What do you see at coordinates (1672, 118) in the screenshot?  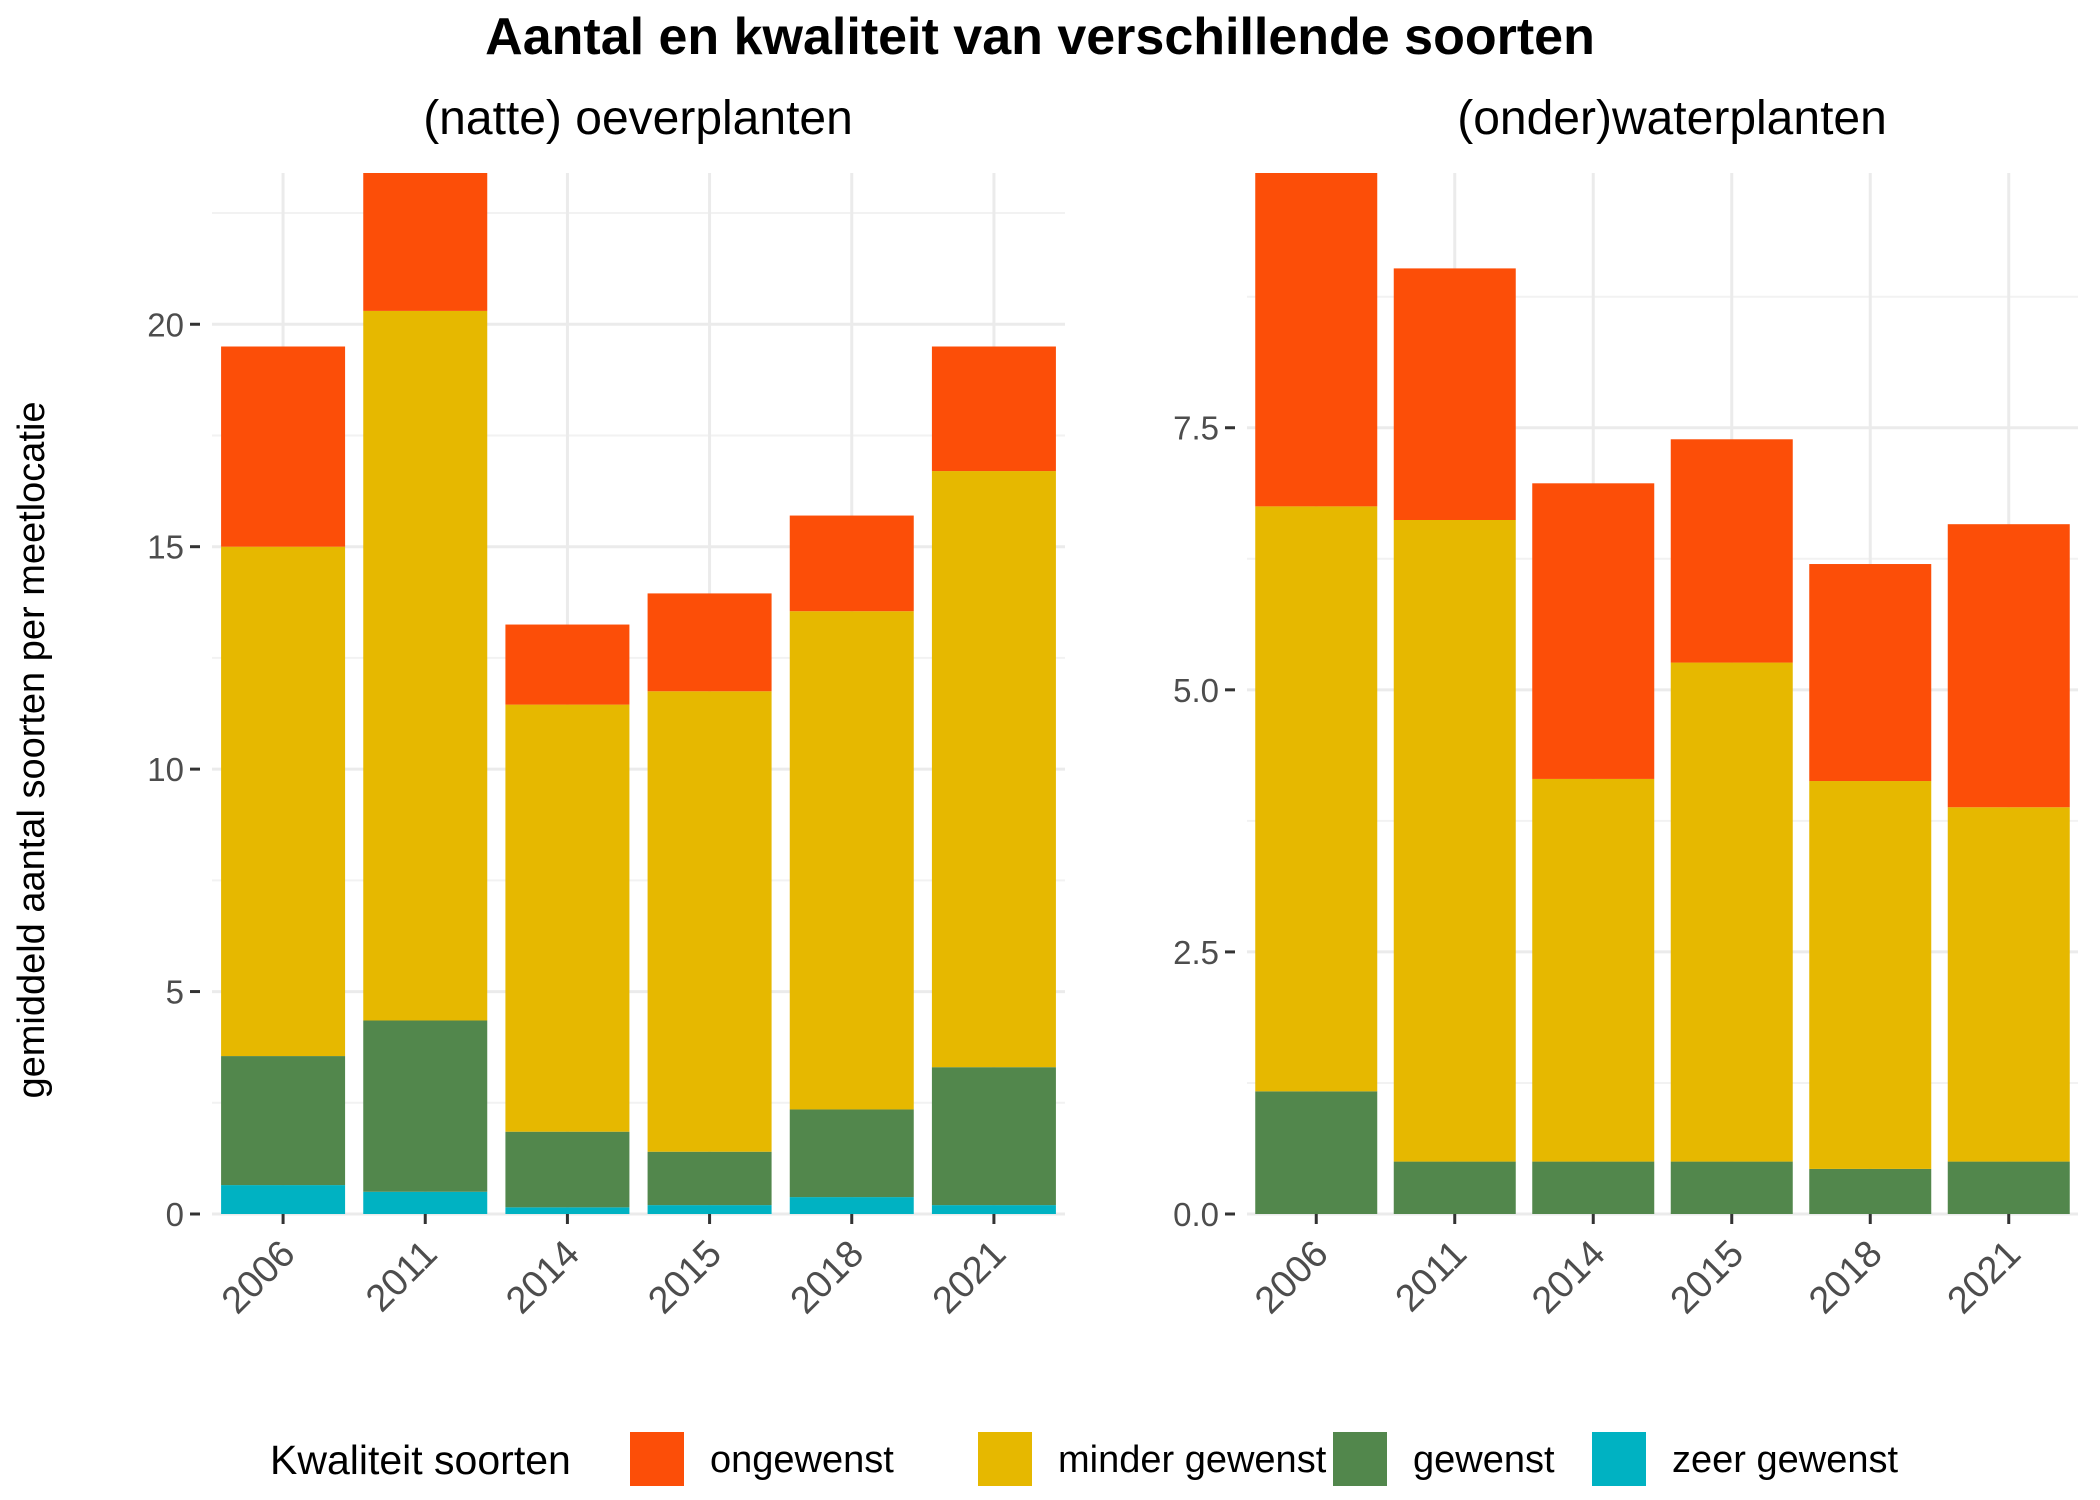 I see `panel-title: (onder)waterplanten` at bounding box center [1672, 118].